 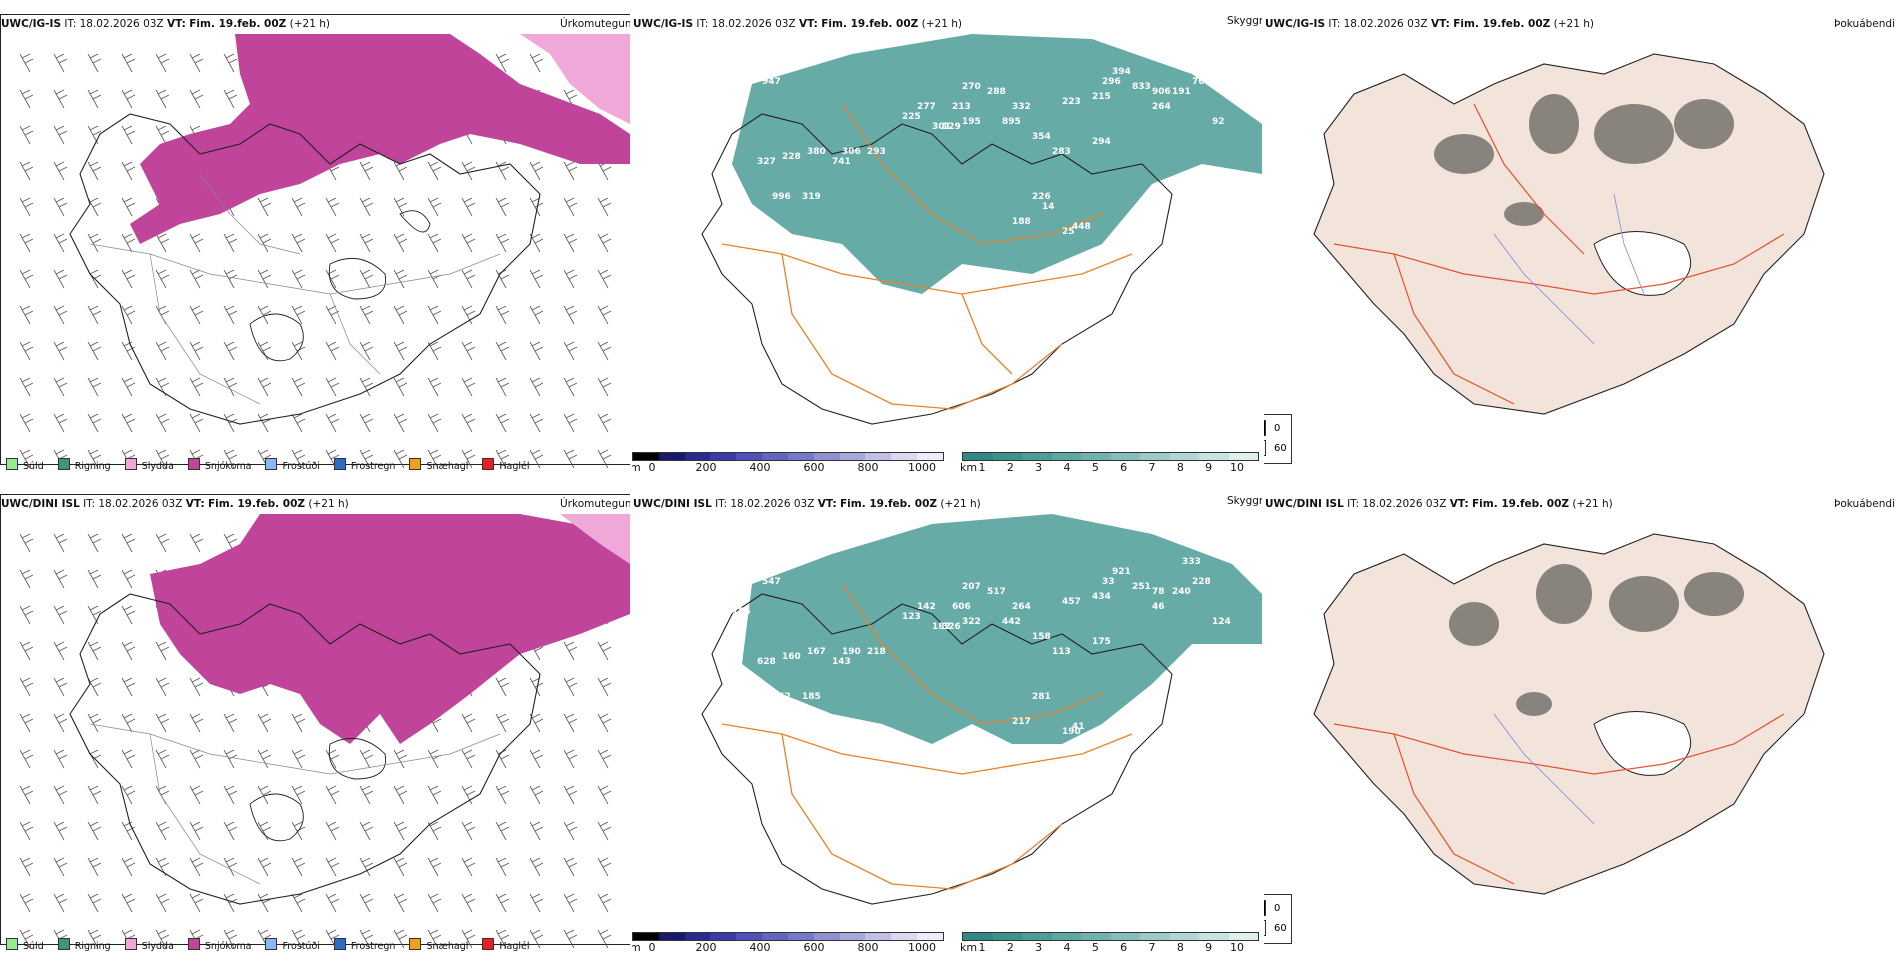 I want to click on cloud-base-label: 327, so click(x=766, y=162).